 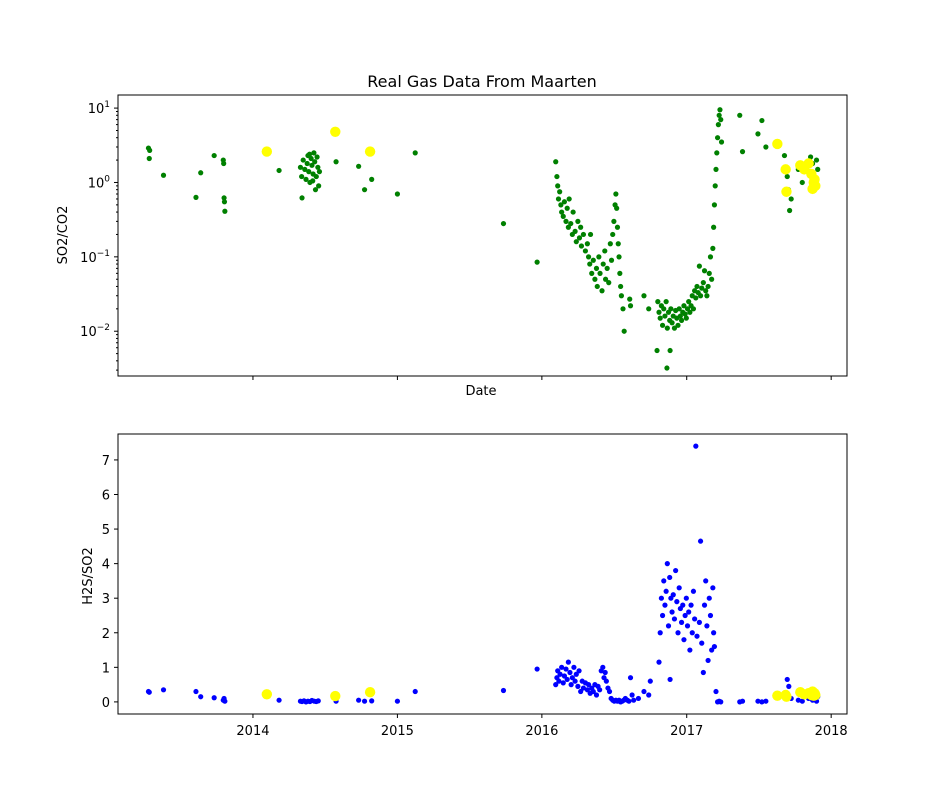 I want to click on bottom-y-tick-label: 5, so click(x=106, y=530).